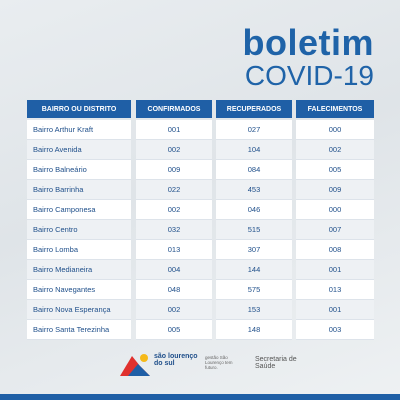 This screenshot has width=400, height=400. What do you see at coordinates (174, 230) in the screenshot?
I see `cell-value: 032` at bounding box center [174, 230].